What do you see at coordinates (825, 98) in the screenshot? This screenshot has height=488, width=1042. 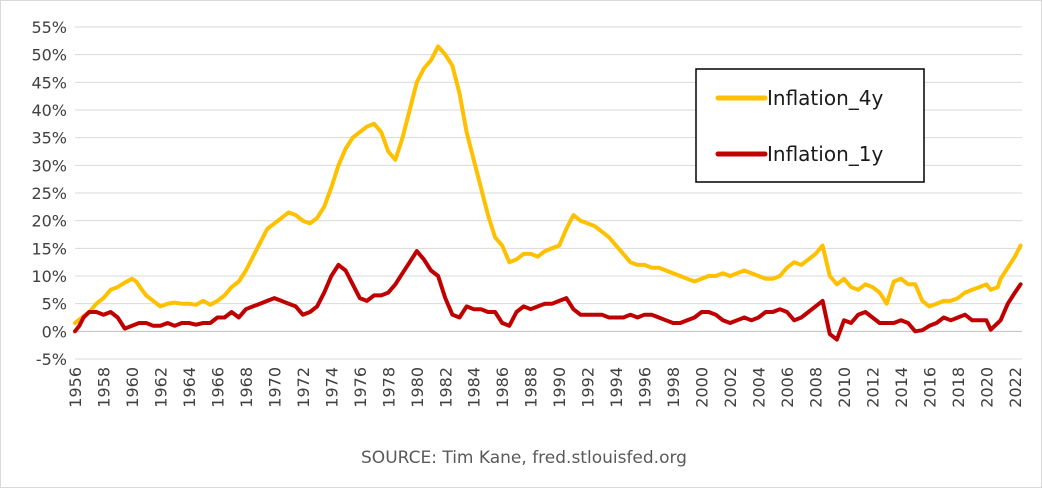 I see `legend-label-inflation-4y: Inflation_4y` at bounding box center [825, 98].